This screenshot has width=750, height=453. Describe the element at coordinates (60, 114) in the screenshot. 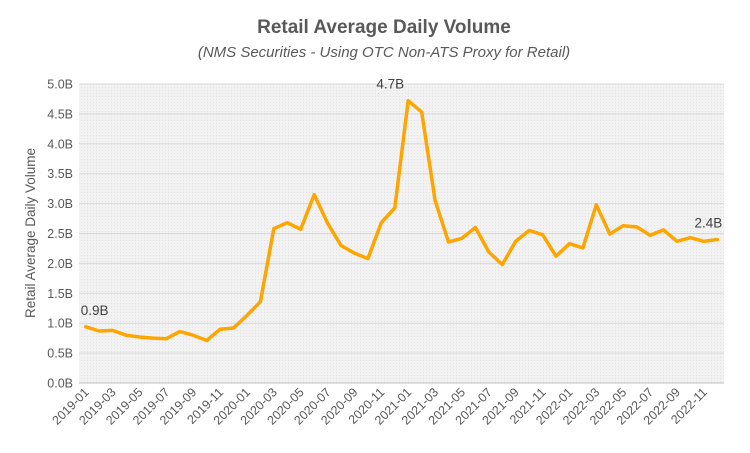

I see `y-tick-label: 4.5B` at that location.